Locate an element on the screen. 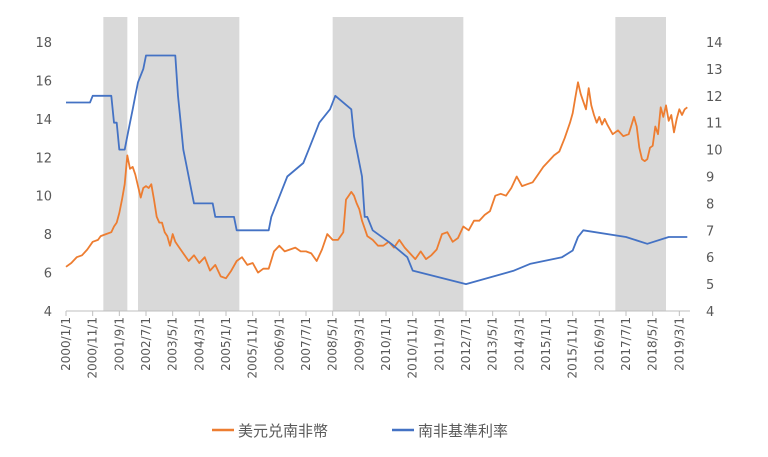  y-right-tick-label: 11 is located at coordinates (714, 124).